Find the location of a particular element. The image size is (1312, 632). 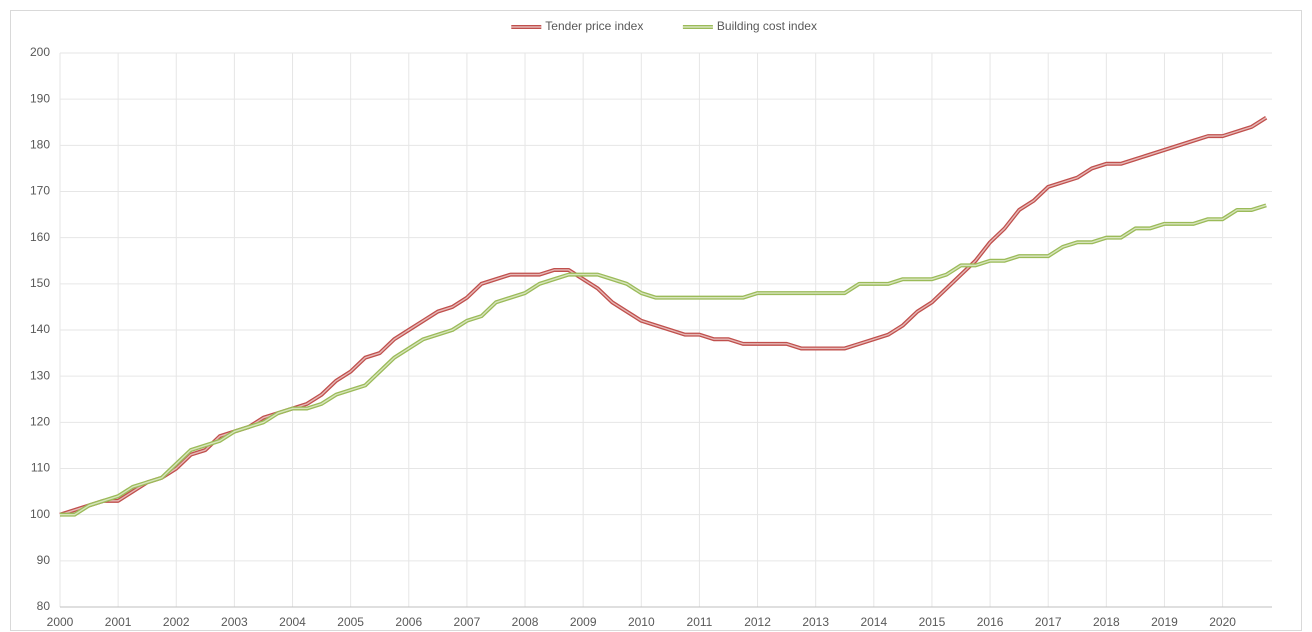

x-tick-label: 2002 is located at coordinates (176, 622).